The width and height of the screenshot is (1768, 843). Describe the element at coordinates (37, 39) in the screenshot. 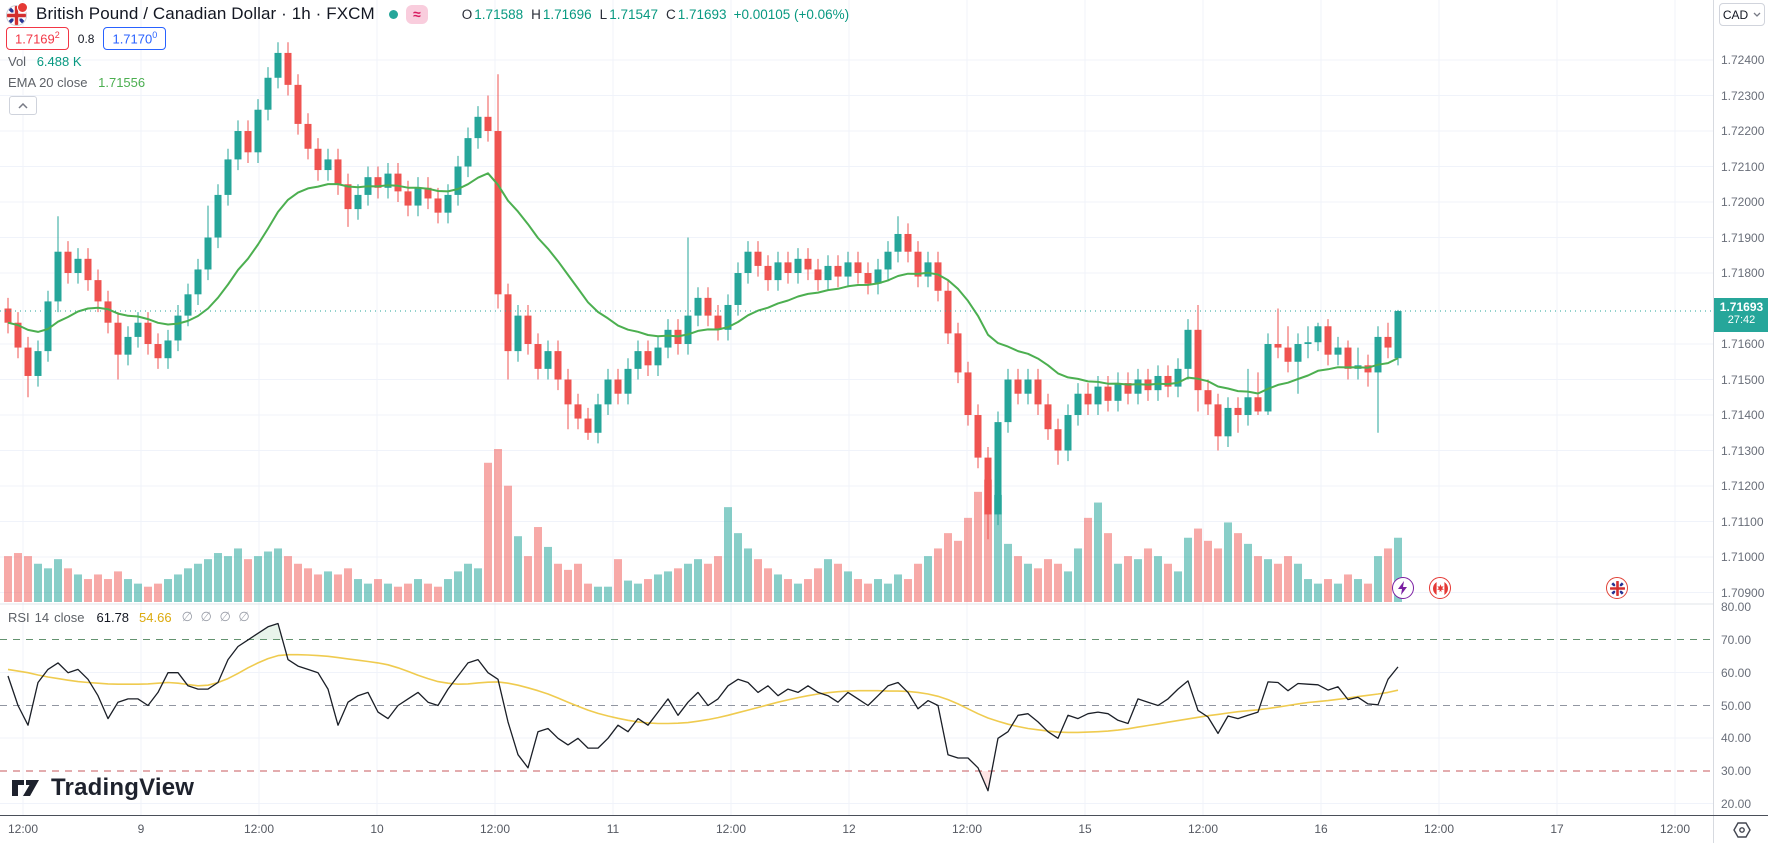

I see `sell-button: 1.71692` at that location.